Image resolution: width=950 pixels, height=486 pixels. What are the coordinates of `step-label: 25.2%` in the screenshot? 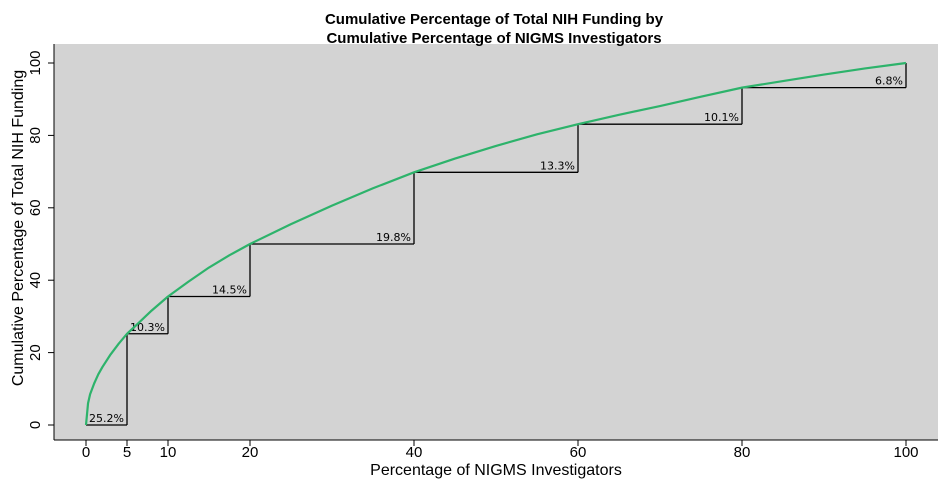 It's located at (106, 418).